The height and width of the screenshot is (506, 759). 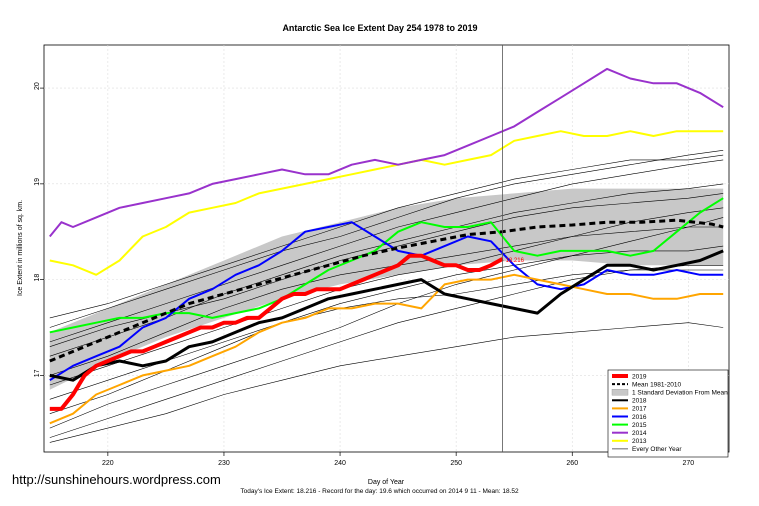 I want to click on x-axis-label: Day of Year, so click(x=386, y=482).